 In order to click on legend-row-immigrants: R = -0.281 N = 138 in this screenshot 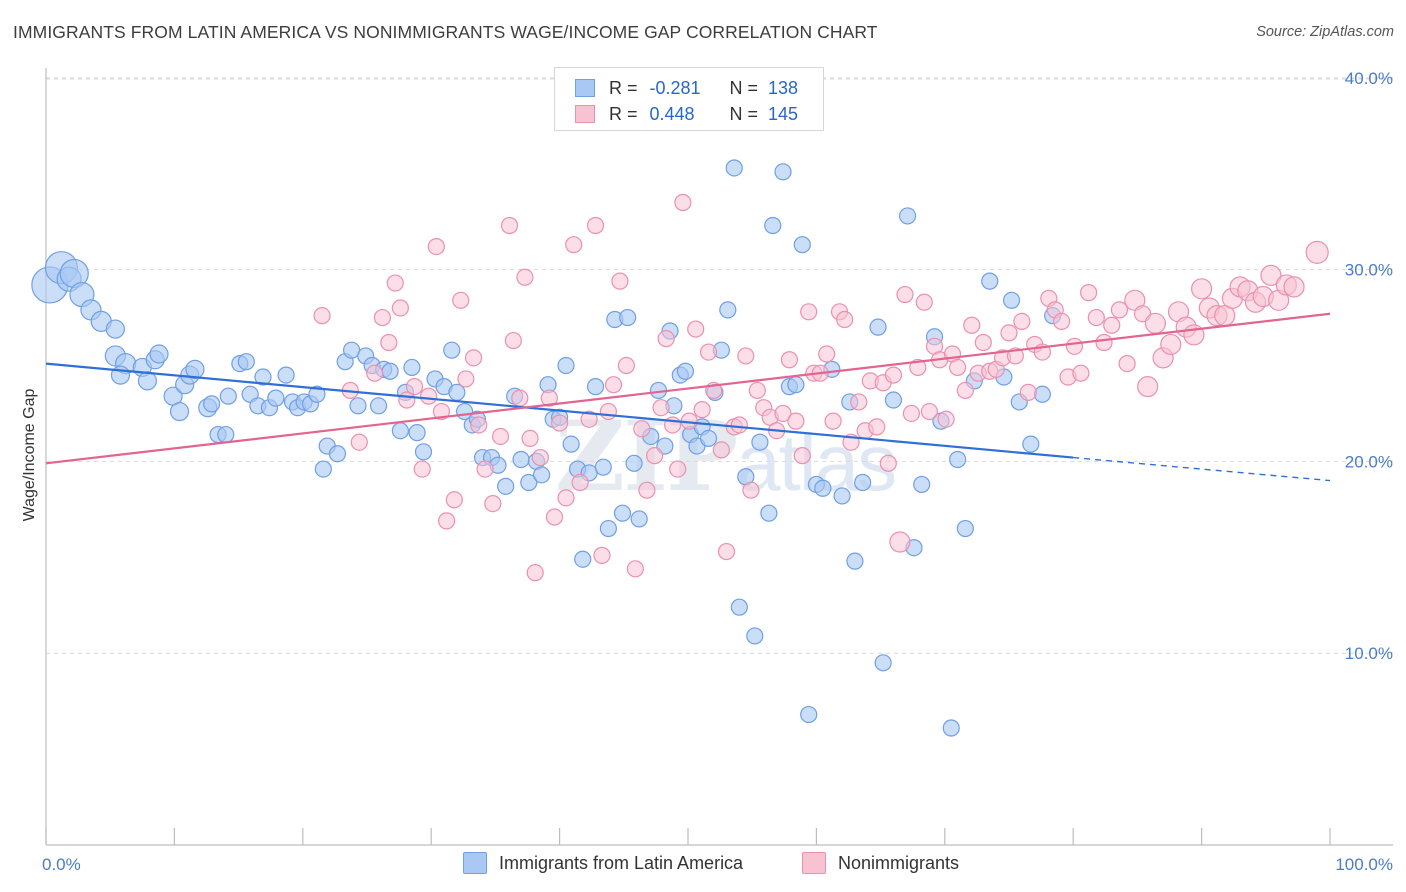, I will do `click(686, 88)`.